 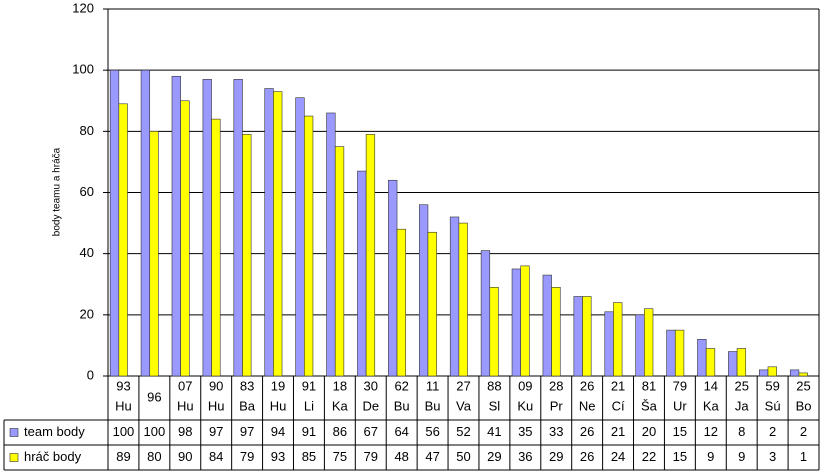 What do you see at coordinates (185, 431) in the screenshot?
I see `table-value: 98` at bounding box center [185, 431].